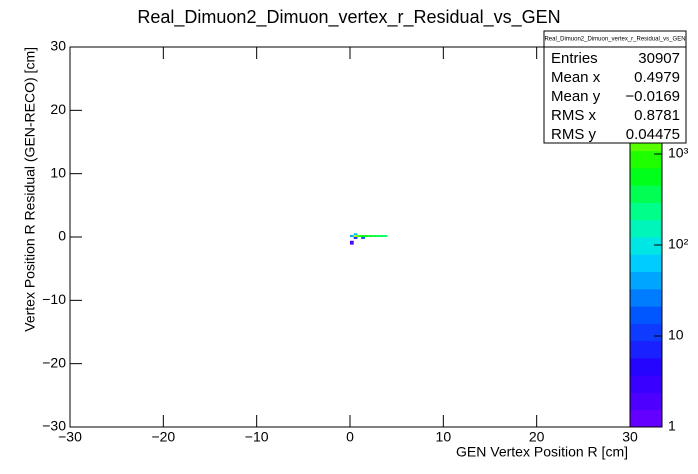 The image size is (698, 474). I want to click on z-tick-label: 10³, so click(678, 153).